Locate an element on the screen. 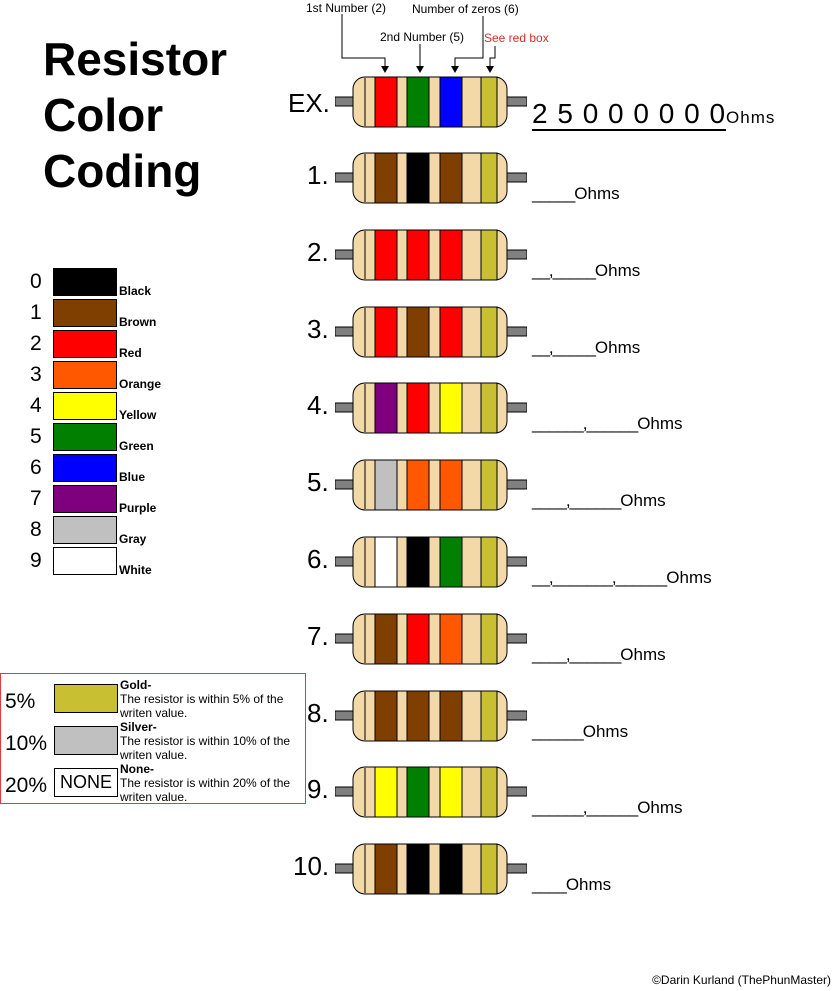 The width and height of the screenshot is (837, 991). answer-blank: _____Ohms is located at coordinates (576, 194).